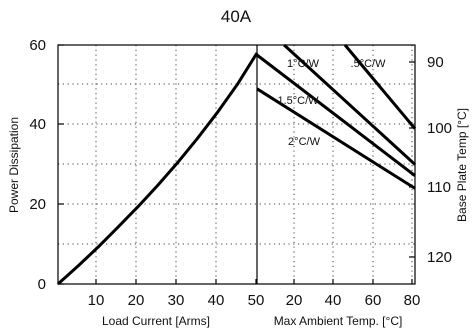  What do you see at coordinates (294, 300) in the screenshot?
I see `x2-tick-label: 20` at bounding box center [294, 300].